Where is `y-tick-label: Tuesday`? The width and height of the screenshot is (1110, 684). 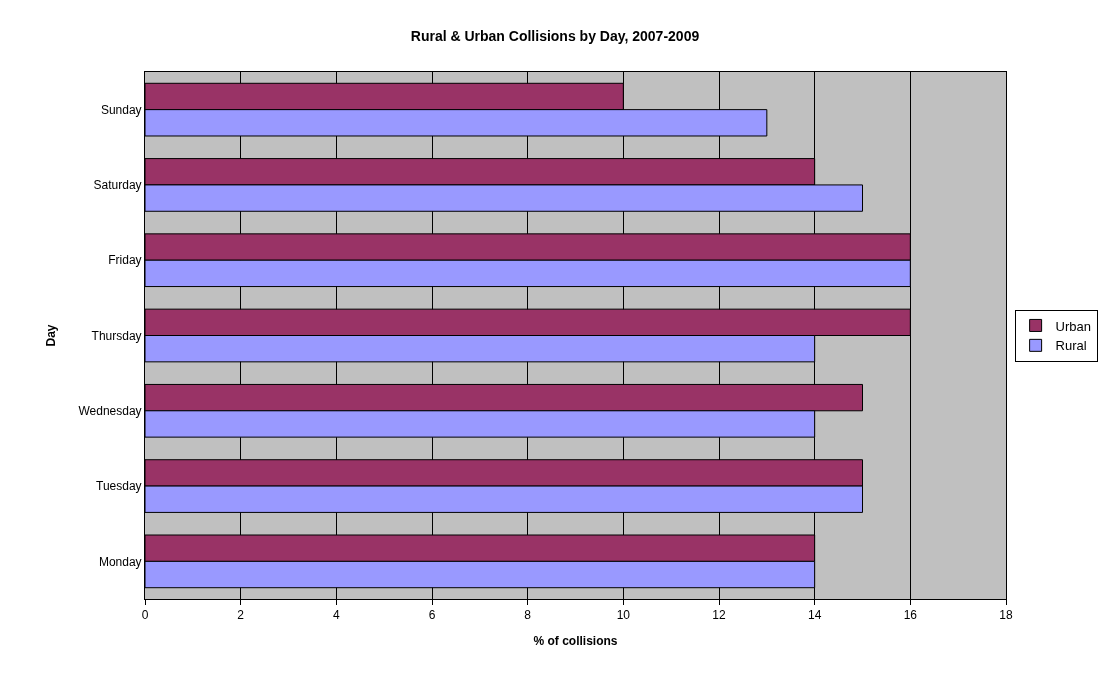
y-tick-label: Tuesday is located at coordinates (119, 486).